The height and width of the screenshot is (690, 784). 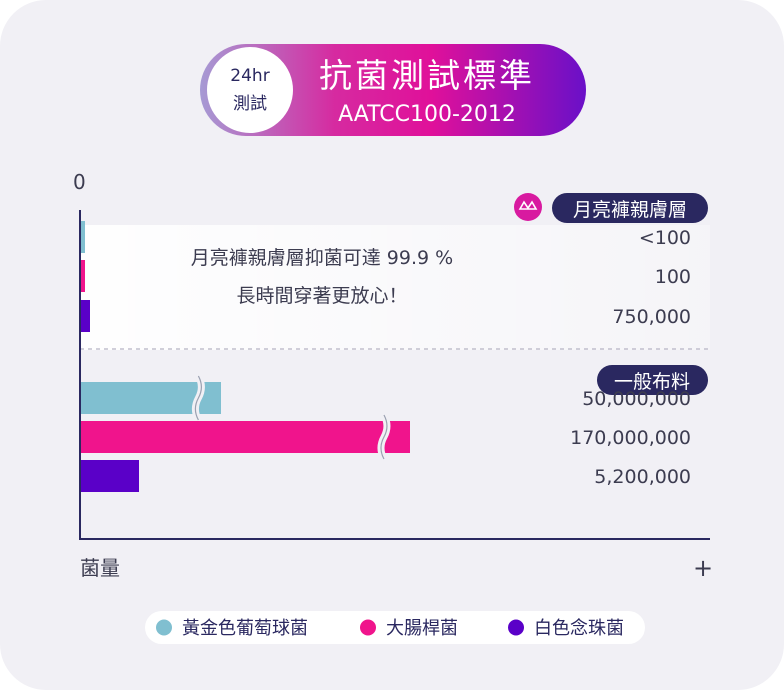 What do you see at coordinates (673, 277) in the screenshot?
I see `value-label: 100` at bounding box center [673, 277].